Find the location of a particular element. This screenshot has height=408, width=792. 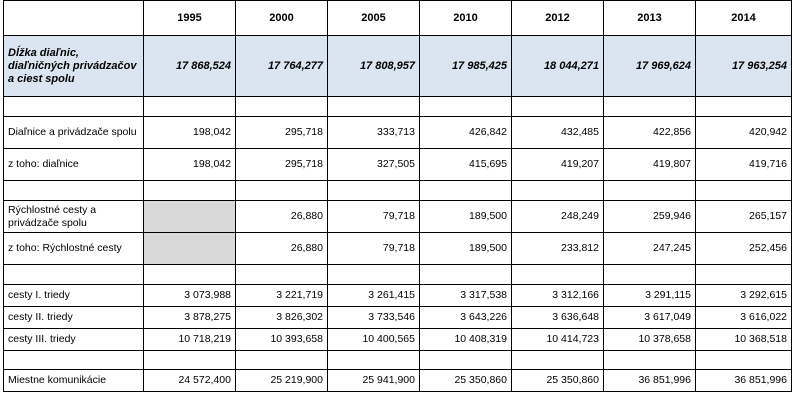

row-value: 10 378,658 is located at coordinates (649, 339).